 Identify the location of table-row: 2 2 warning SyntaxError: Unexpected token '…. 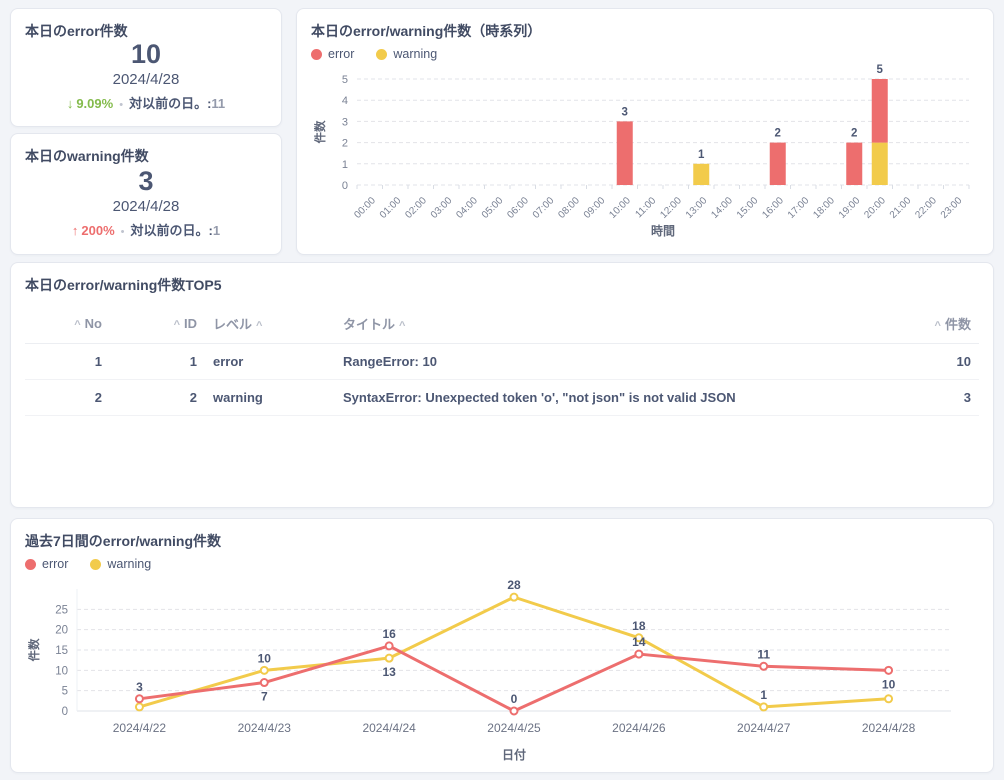
(502, 398).